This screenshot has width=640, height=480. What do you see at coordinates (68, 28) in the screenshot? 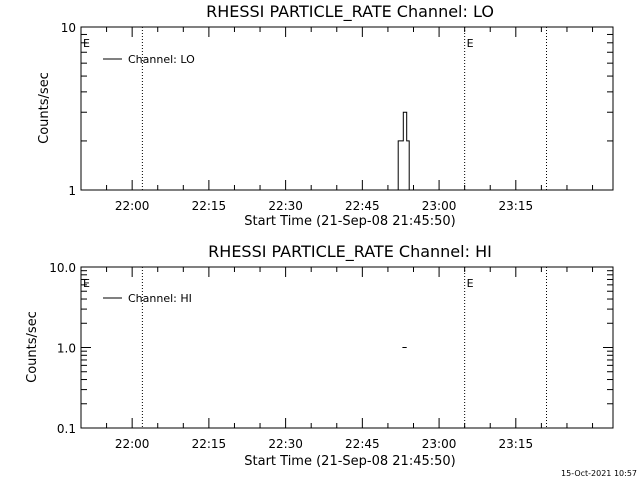
I see `panel-lo-ytick-label: 10` at bounding box center [68, 28].